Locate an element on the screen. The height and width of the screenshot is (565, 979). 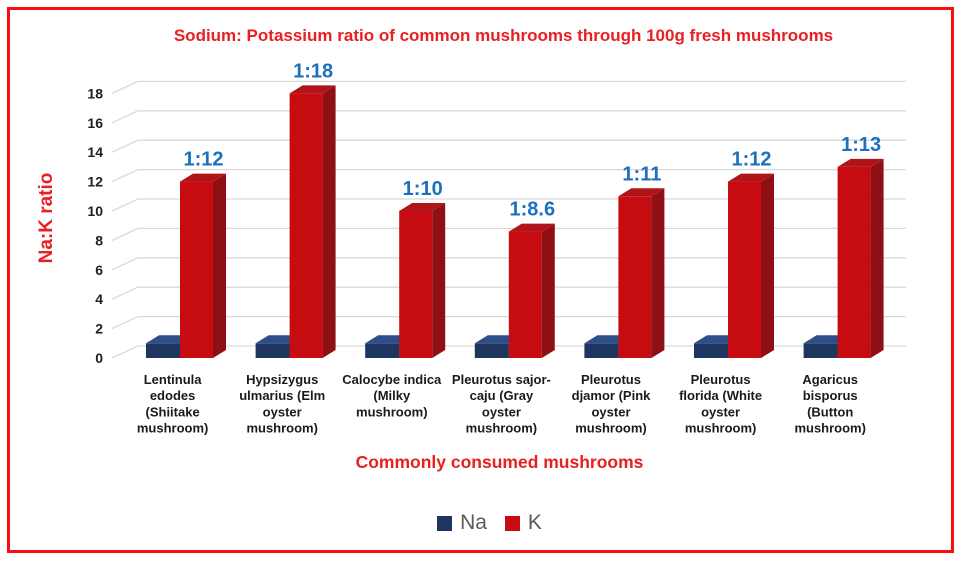
category-label: Hypsizygus ulmarius (Elm oyster mushroom) is located at coordinates (282, 404).